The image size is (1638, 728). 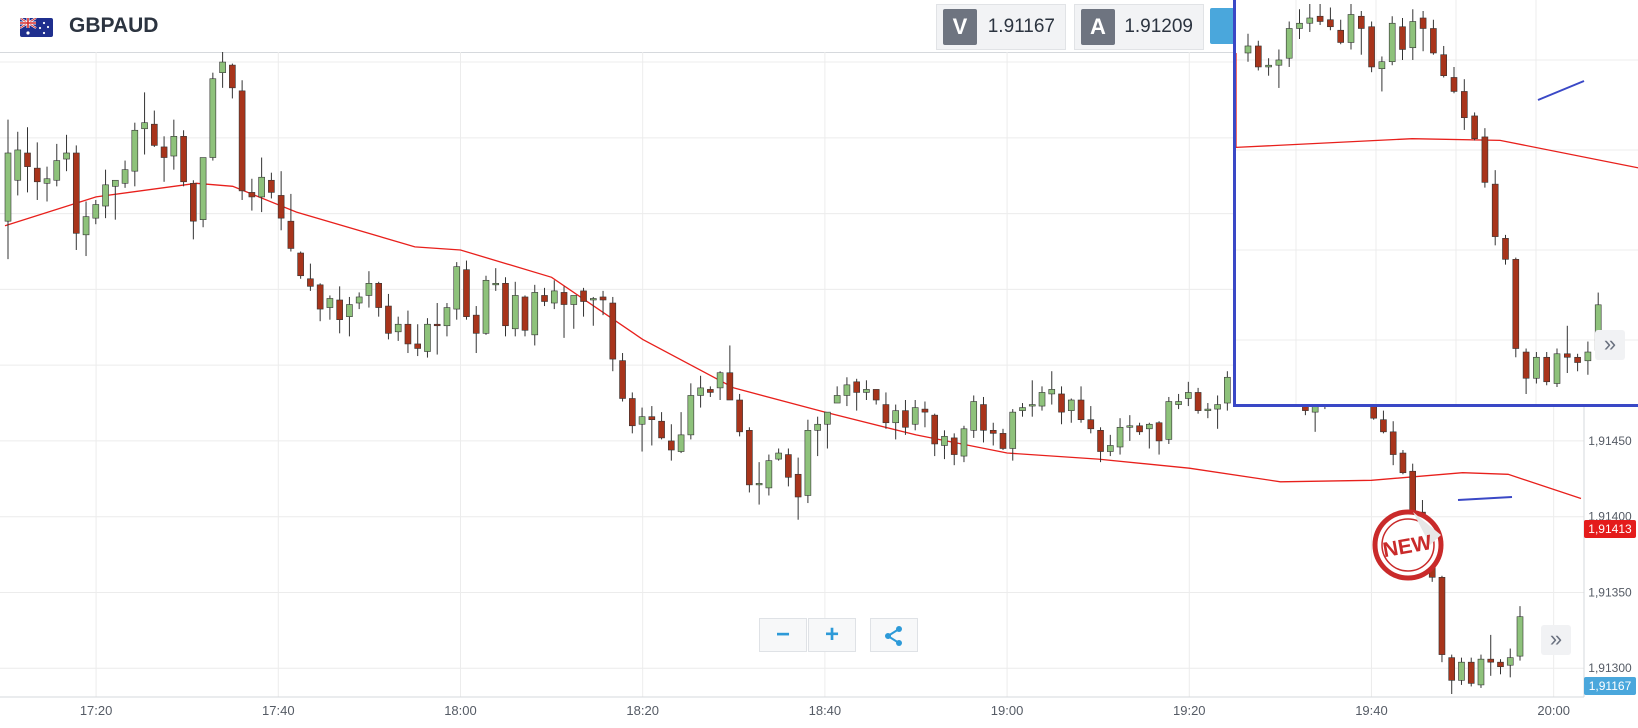 What do you see at coordinates (832, 635) in the screenshot?
I see `zoom-in-button: +` at bounding box center [832, 635].